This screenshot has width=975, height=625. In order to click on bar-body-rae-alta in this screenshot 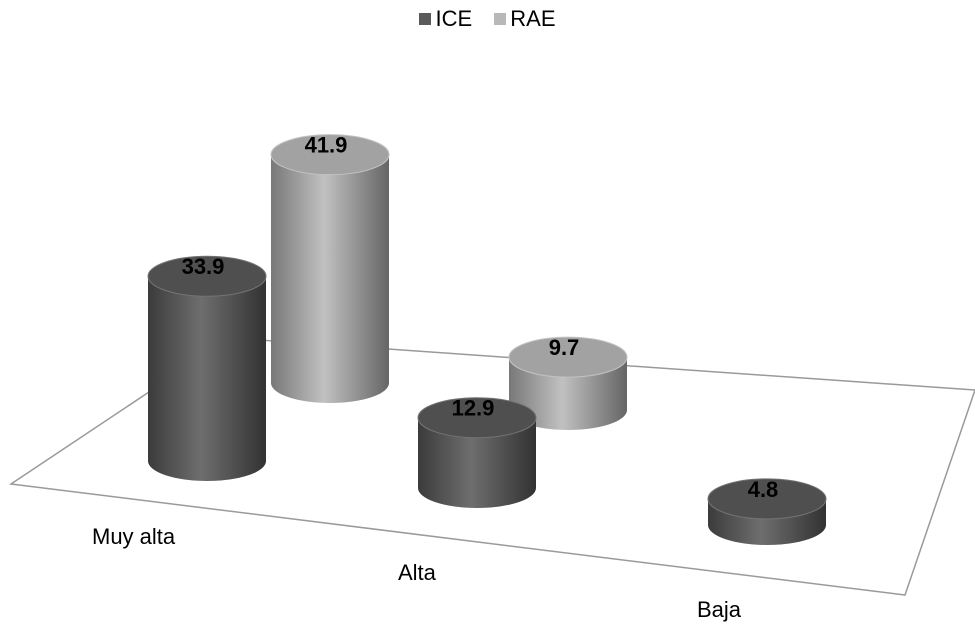, I will do `click(568, 393)`.